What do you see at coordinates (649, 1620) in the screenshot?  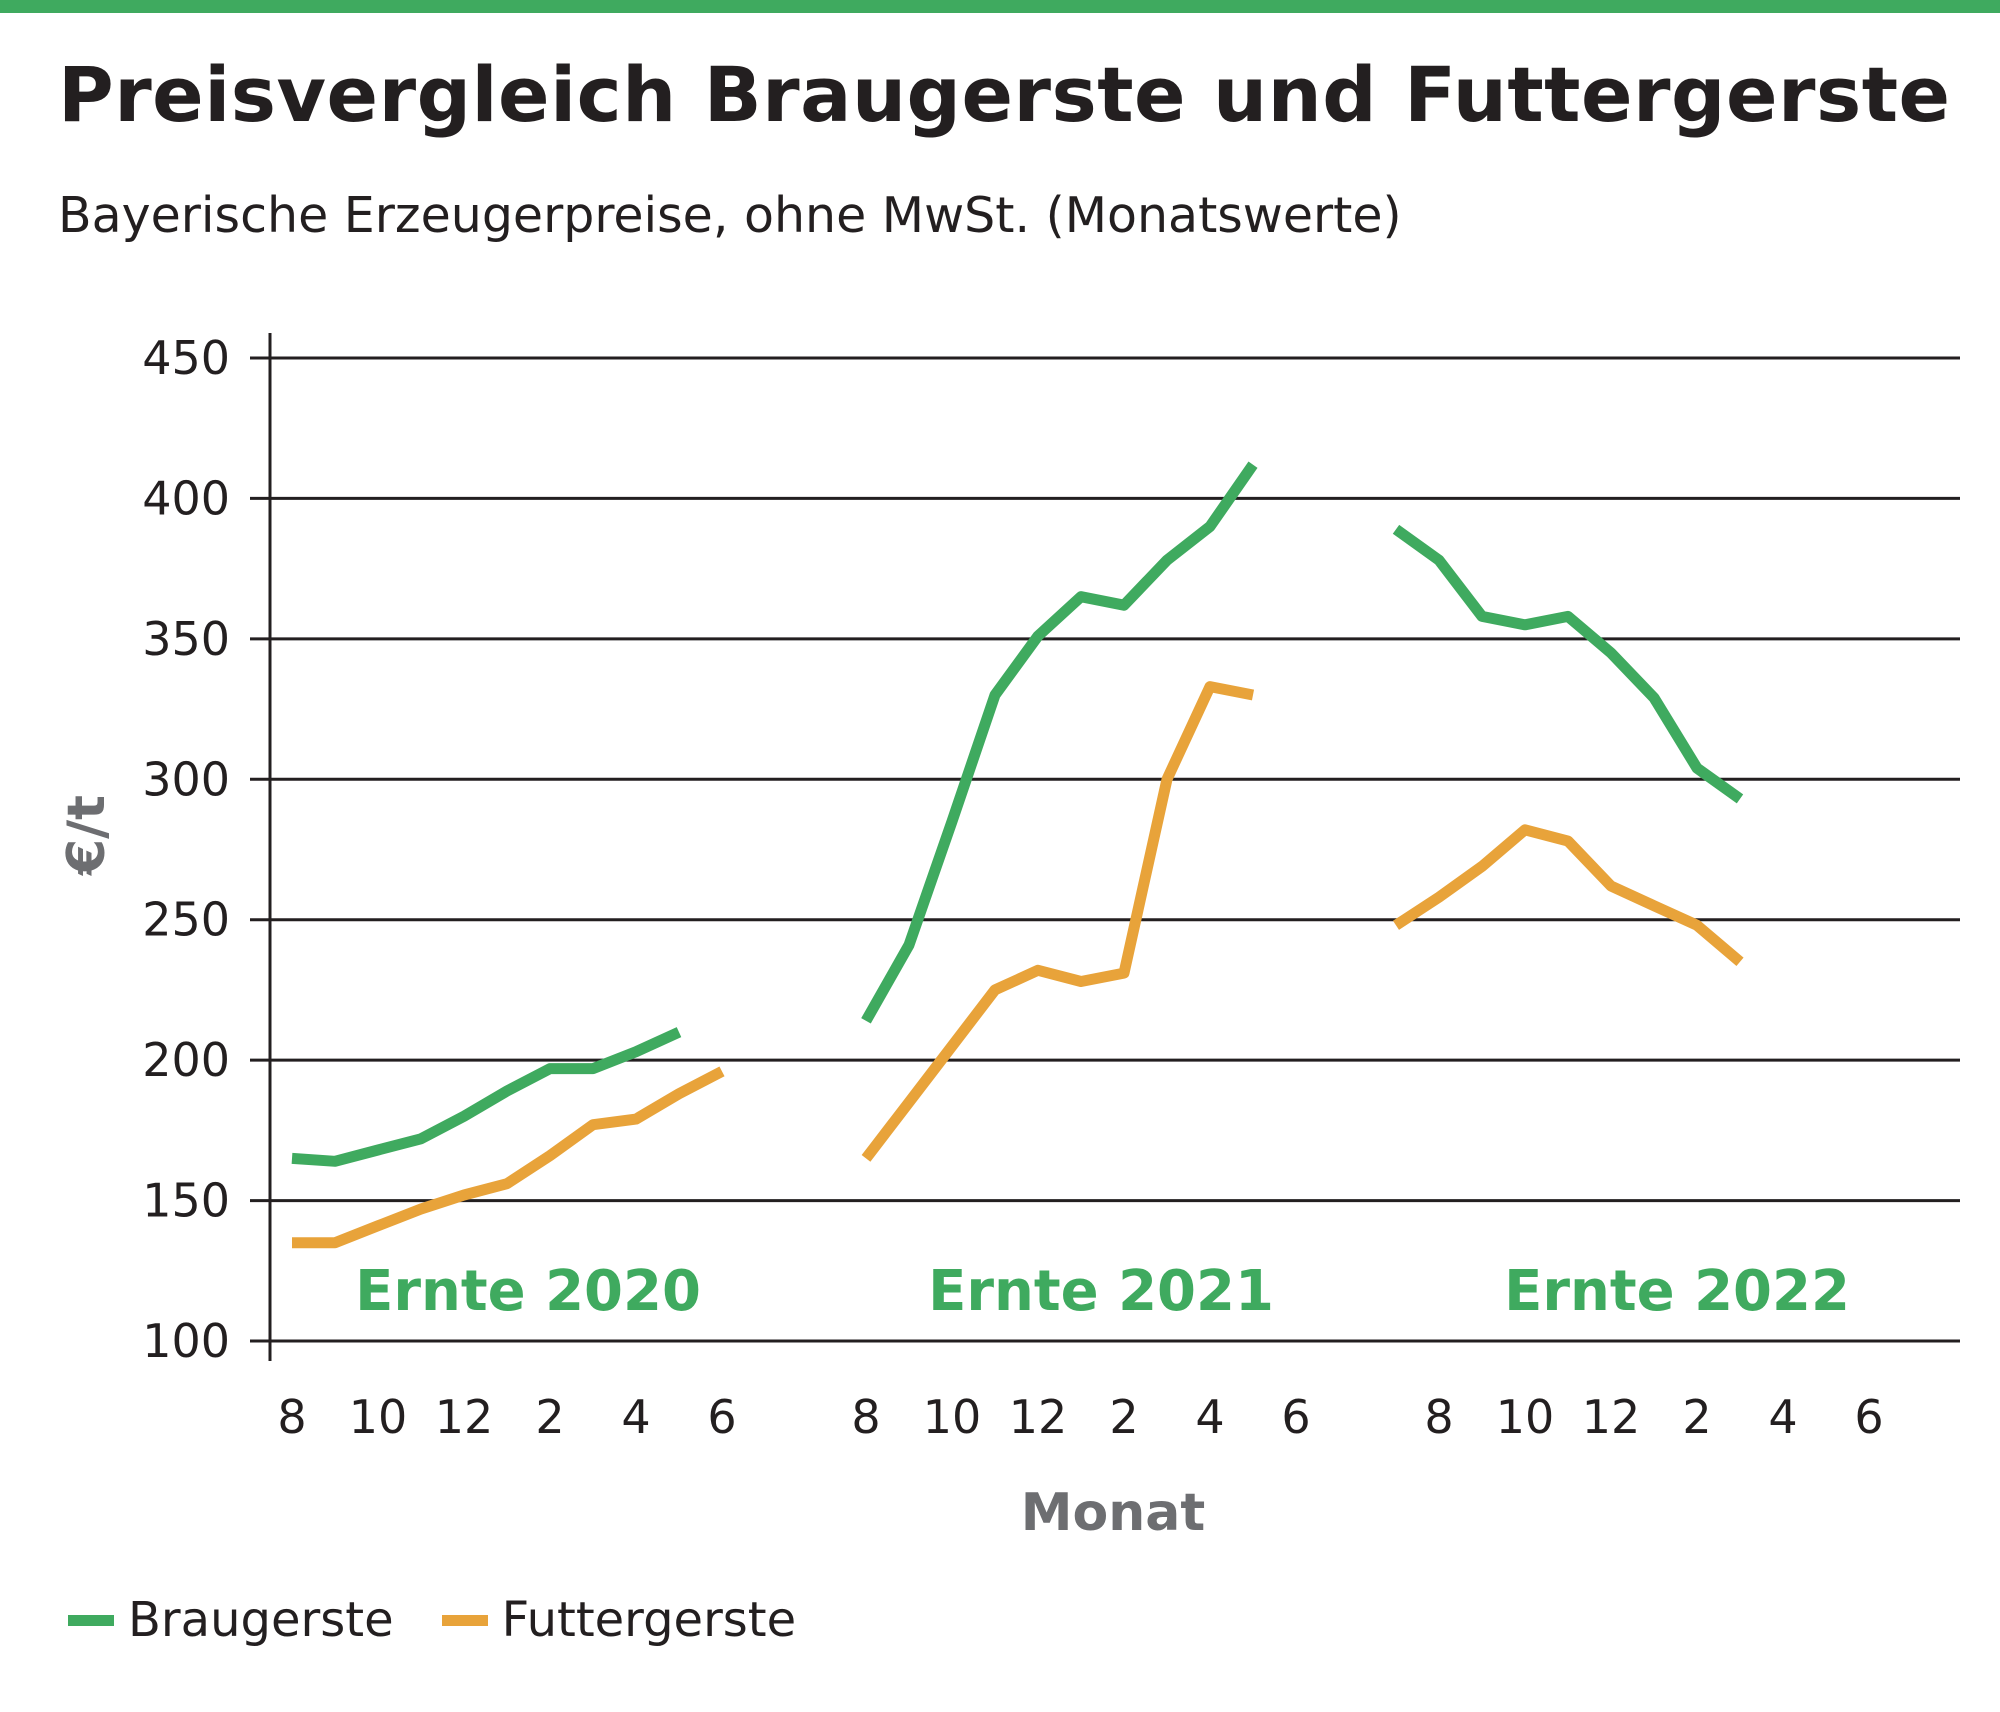 I see `legend-label-futtergerste: Futtergerste` at bounding box center [649, 1620].